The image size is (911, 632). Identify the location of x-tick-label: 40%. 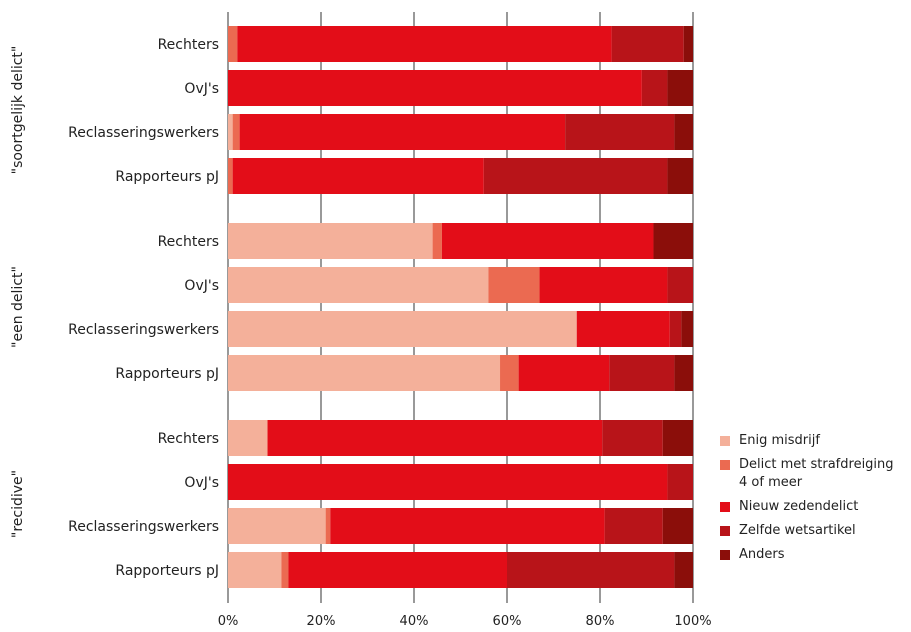
(414, 621).